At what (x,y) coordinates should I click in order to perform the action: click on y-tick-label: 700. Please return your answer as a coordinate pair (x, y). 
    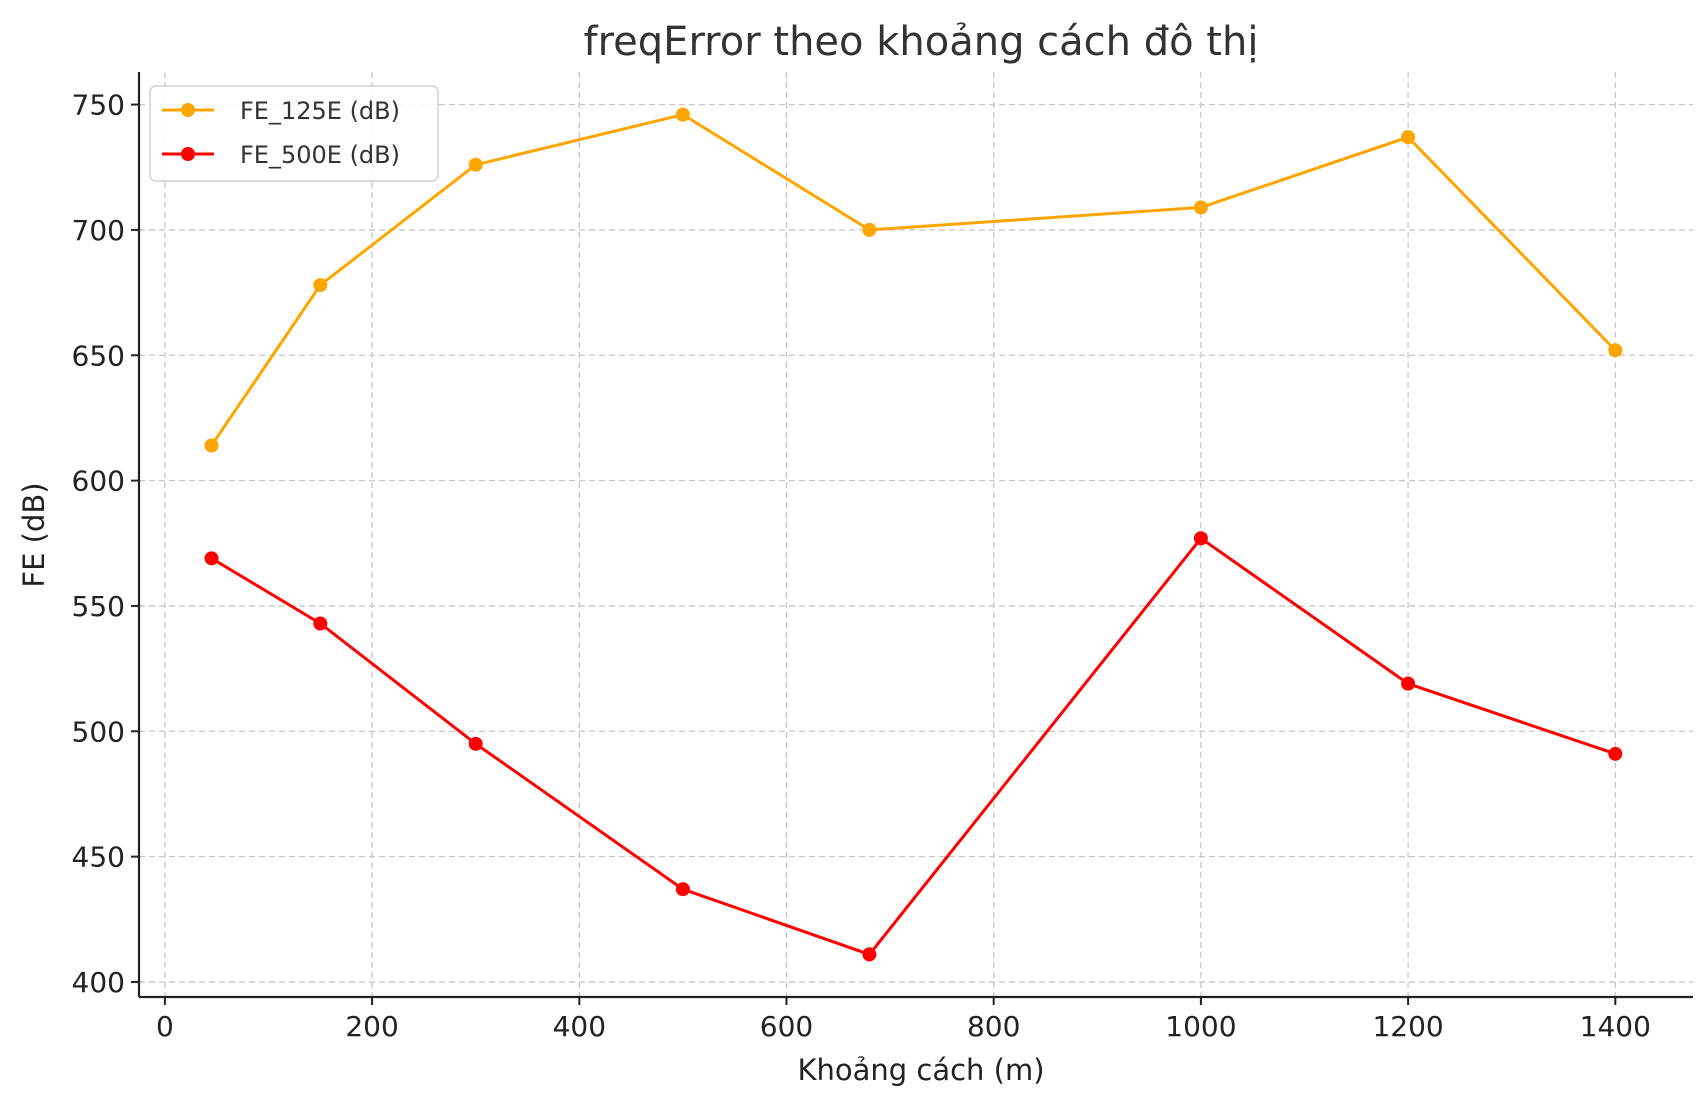
    Looking at the image, I should click on (98, 230).